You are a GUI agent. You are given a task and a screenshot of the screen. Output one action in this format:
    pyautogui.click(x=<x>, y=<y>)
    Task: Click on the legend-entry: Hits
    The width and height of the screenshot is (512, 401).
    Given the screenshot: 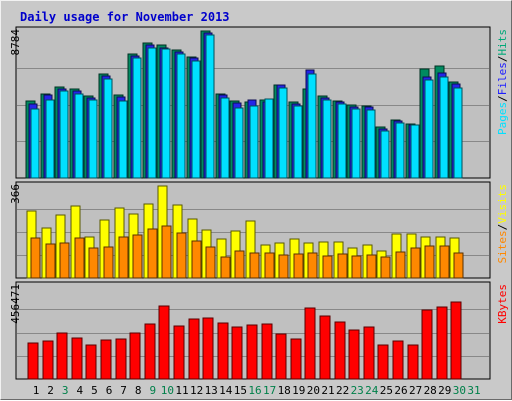 What is the action you would take?
    pyautogui.click(x=502, y=42)
    